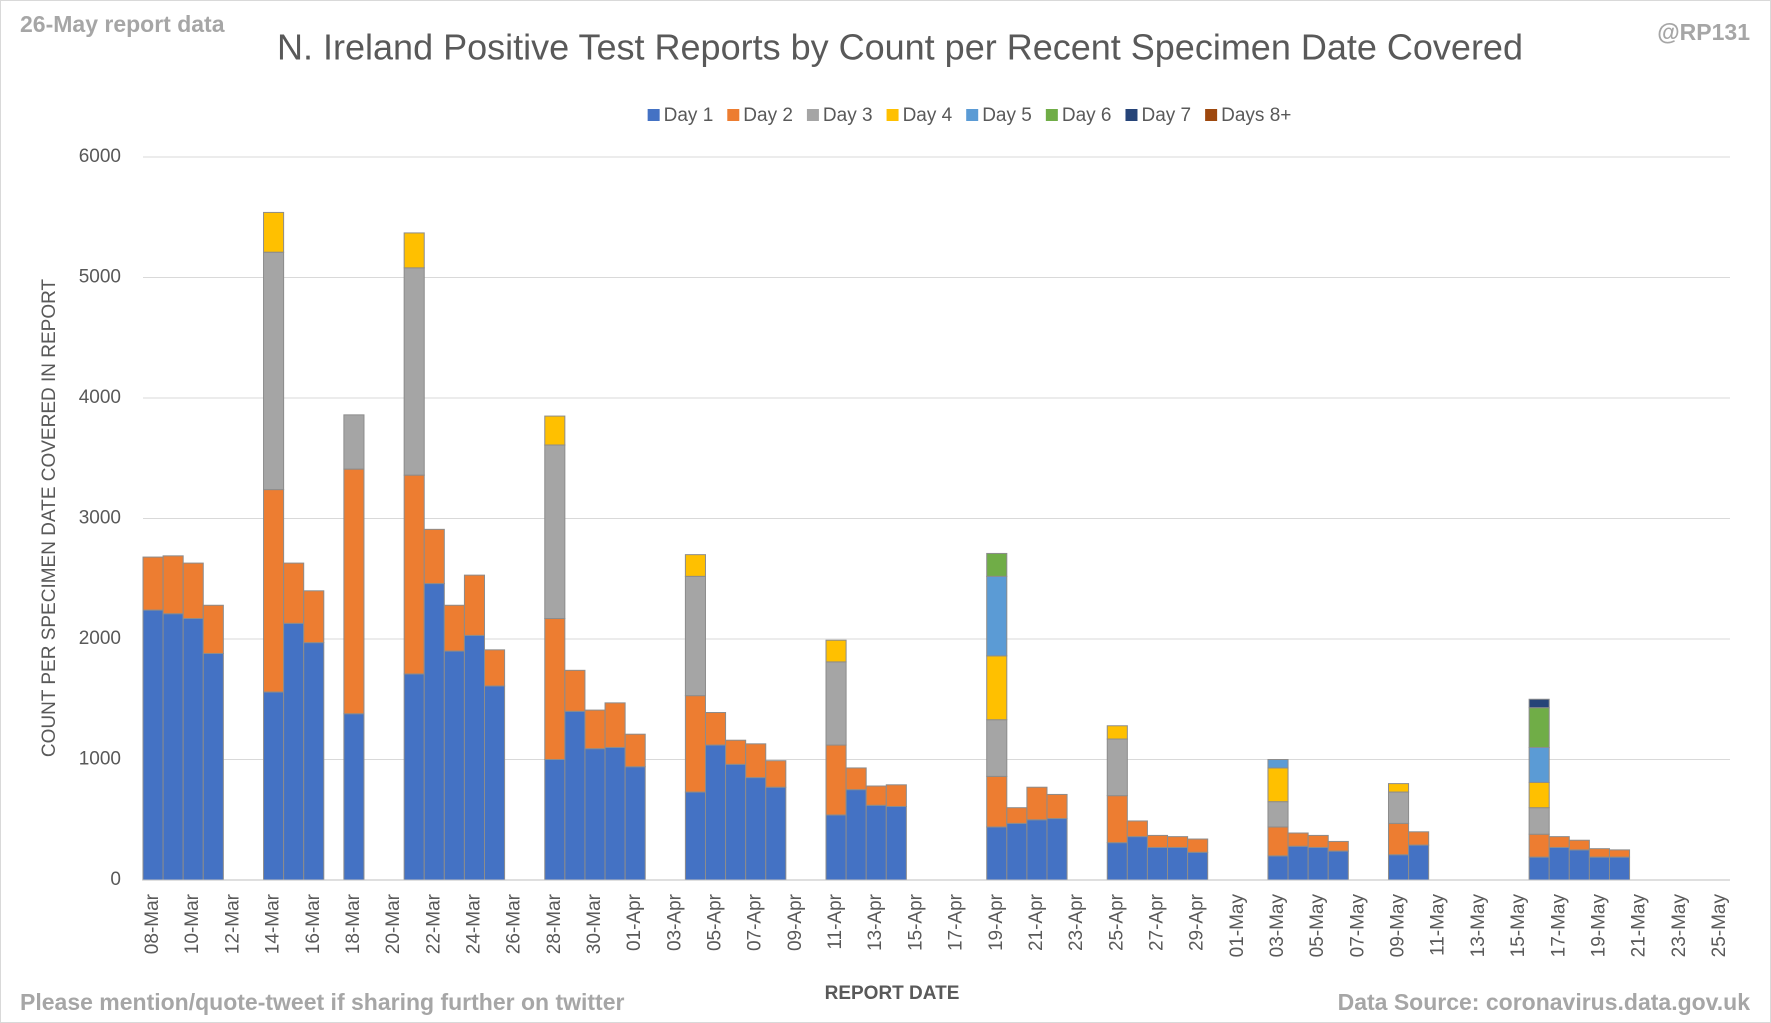 Image resolution: width=1771 pixels, height=1023 pixels. Describe the element at coordinates (554, 923) in the screenshot. I see `x-tick-label: 28-Mar` at that location.